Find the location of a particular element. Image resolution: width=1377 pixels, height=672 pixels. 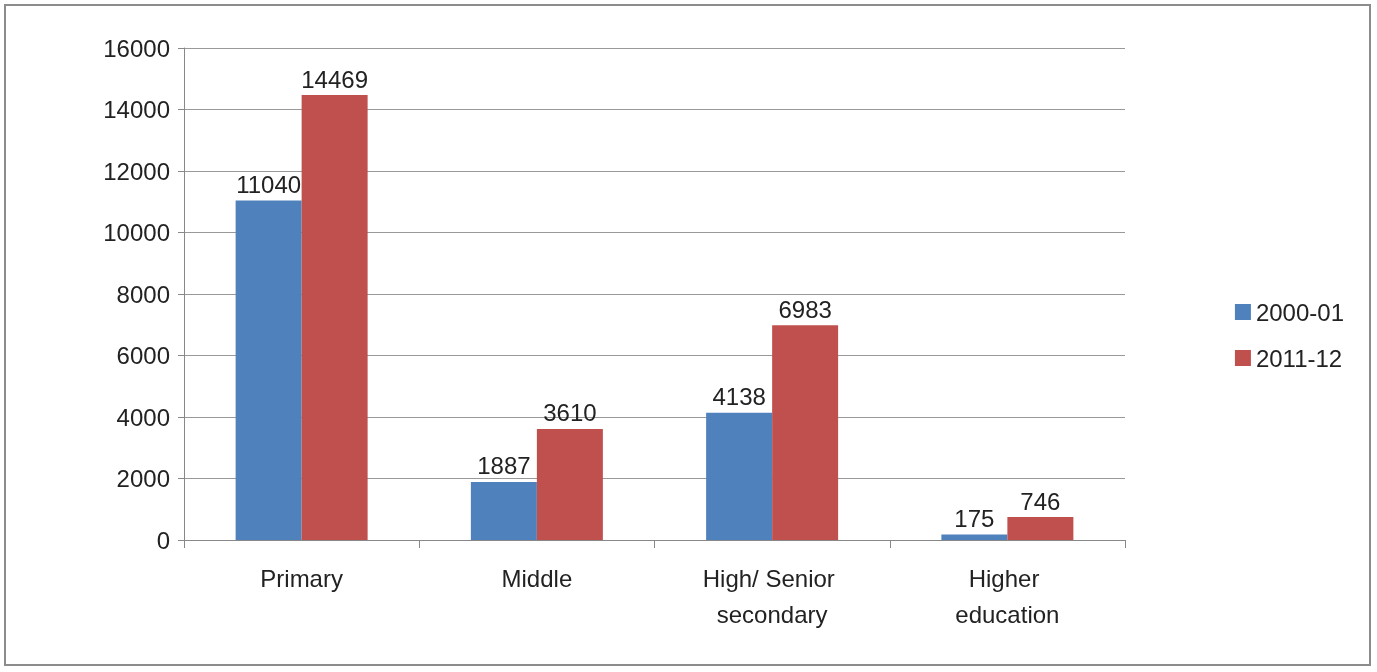

x-tick-label: High/ Senior secondary is located at coordinates (772, 596).